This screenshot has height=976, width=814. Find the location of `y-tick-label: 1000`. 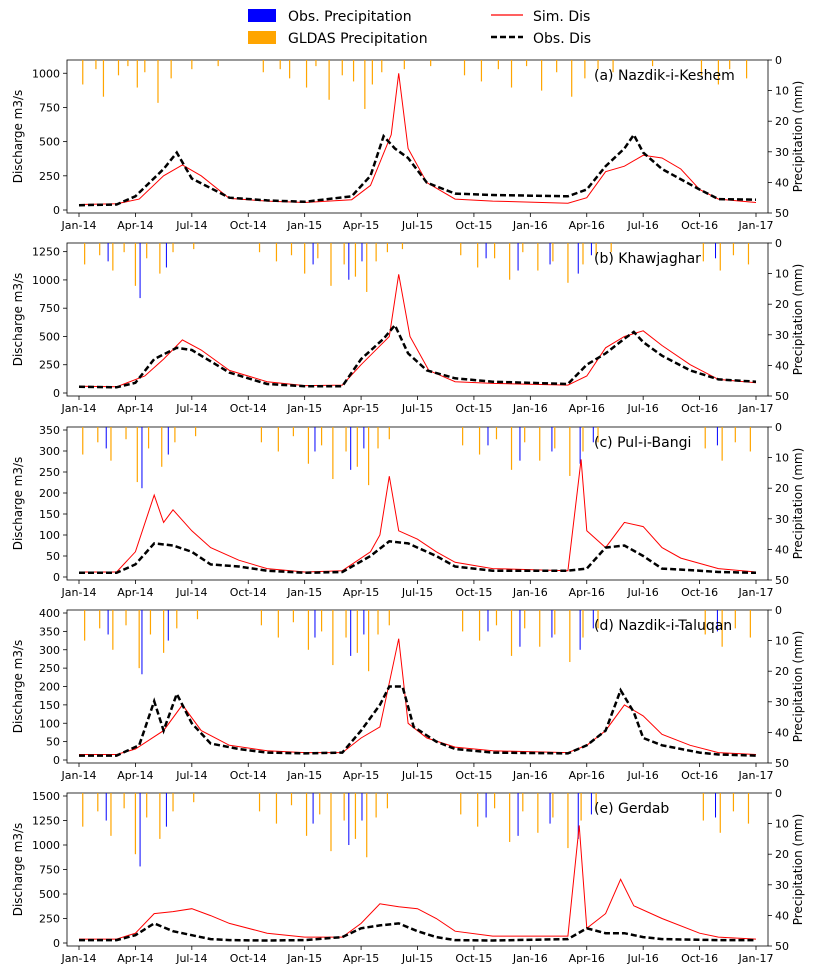

y-tick-label: 1000 is located at coordinates (46, 280).